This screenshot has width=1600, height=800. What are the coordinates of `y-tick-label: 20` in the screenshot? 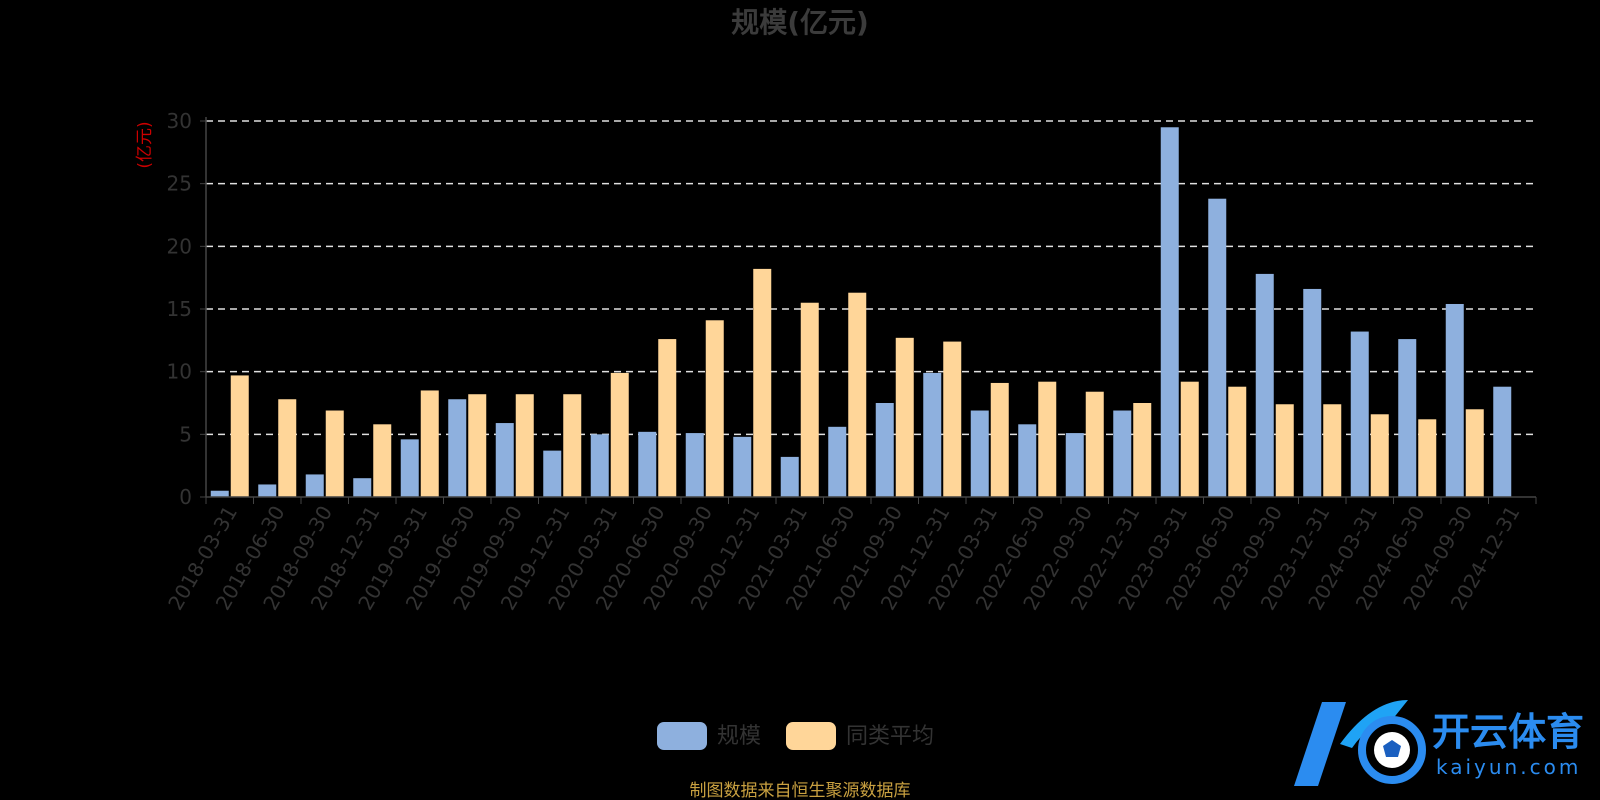 It's located at (179, 246).